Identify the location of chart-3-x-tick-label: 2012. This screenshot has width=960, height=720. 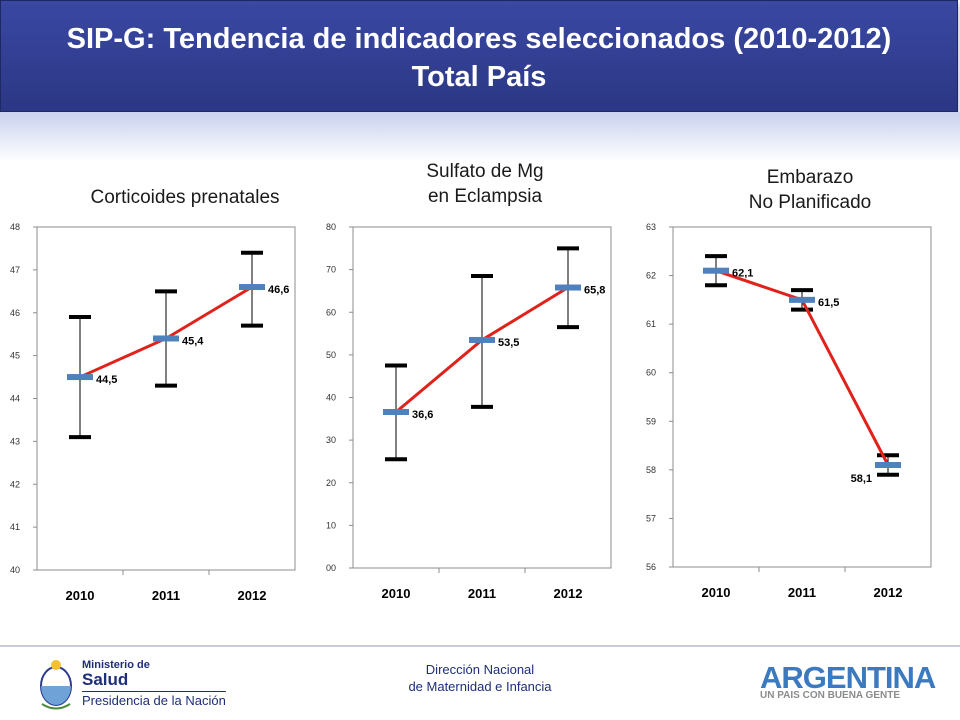
(888, 592).